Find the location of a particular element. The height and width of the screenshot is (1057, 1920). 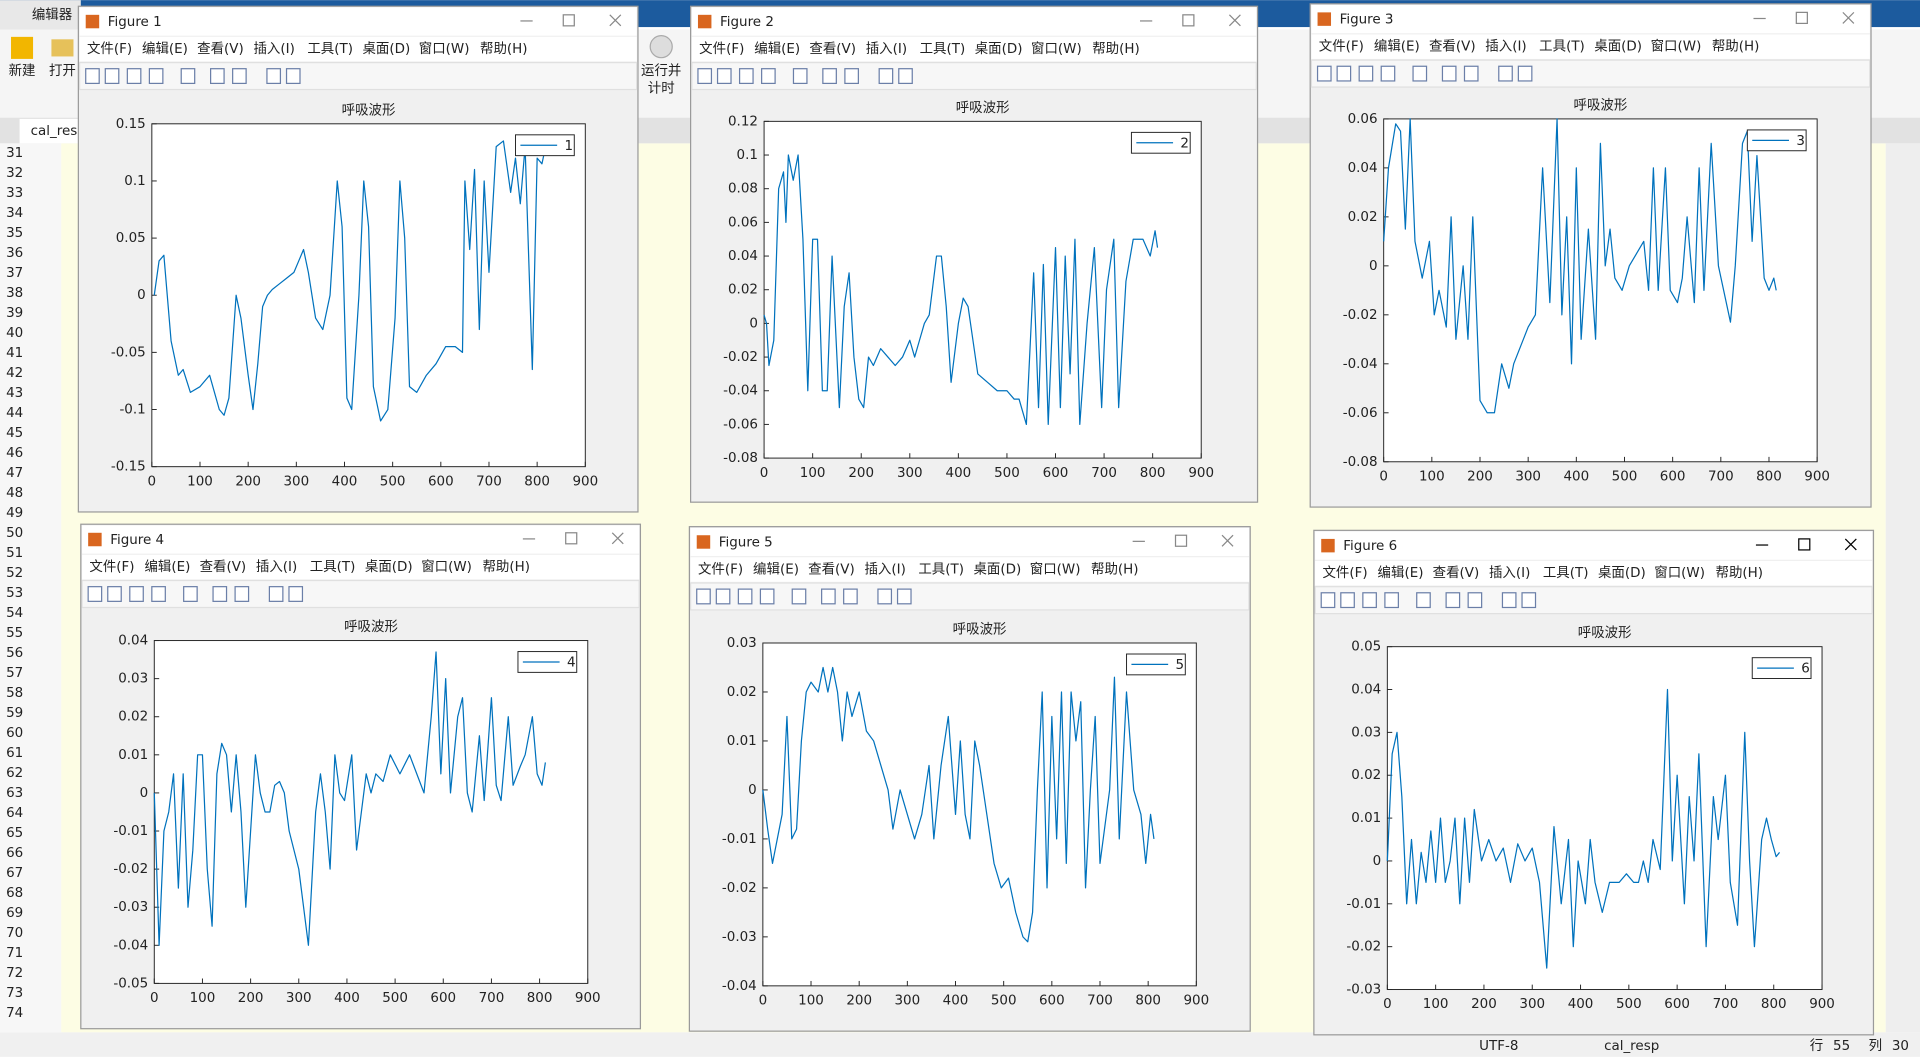

new-icon is located at coordinates (22, 47).